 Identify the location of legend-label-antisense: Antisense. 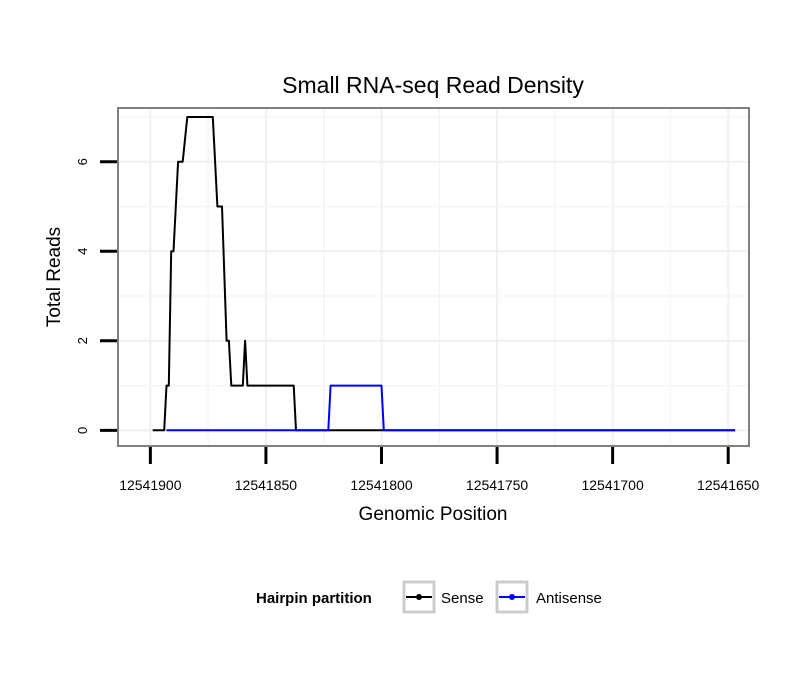
(569, 598).